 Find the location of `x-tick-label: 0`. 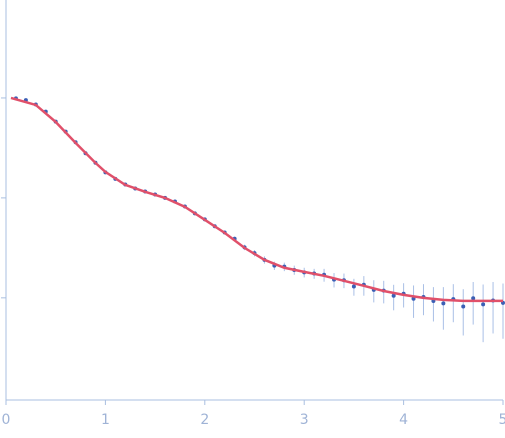

x-tick-label: 0 is located at coordinates (6, 420).